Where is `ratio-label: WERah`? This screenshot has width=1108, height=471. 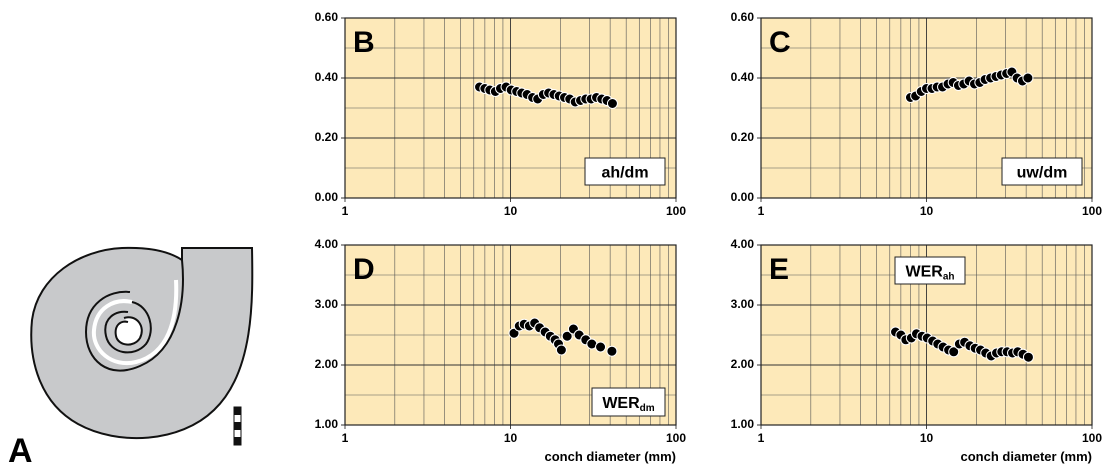 ratio-label: WERah is located at coordinates (930, 273).